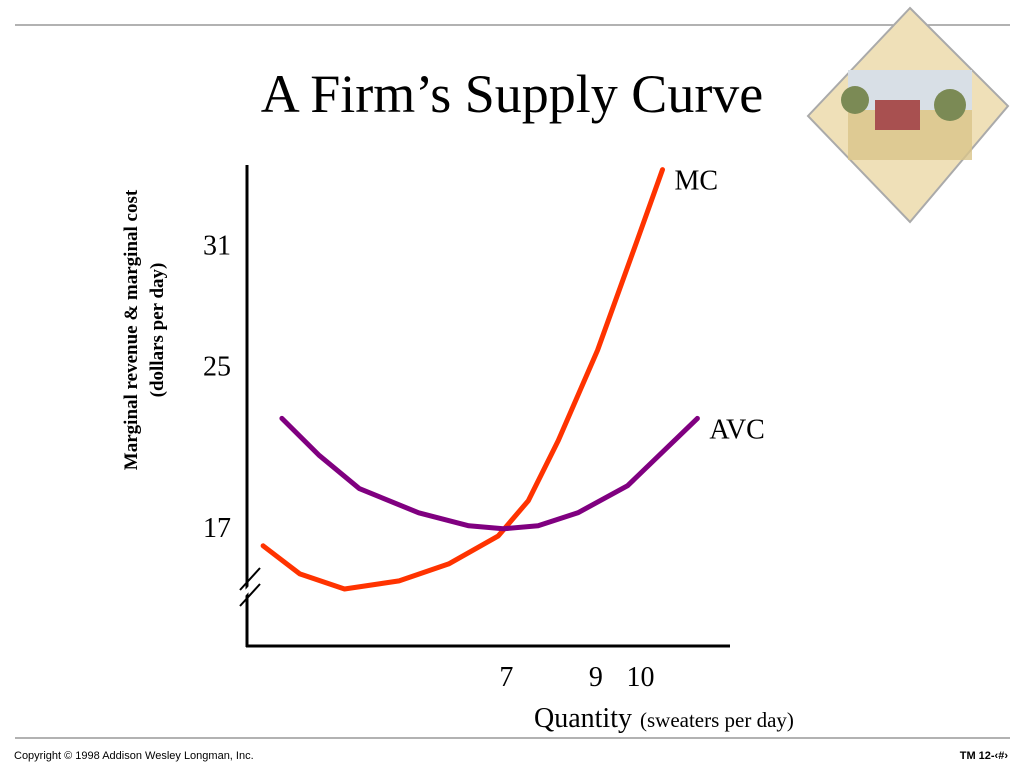  What do you see at coordinates (583, 718) in the screenshot?
I see `x-axis-label: Quantity` at bounding box center [583, 718].